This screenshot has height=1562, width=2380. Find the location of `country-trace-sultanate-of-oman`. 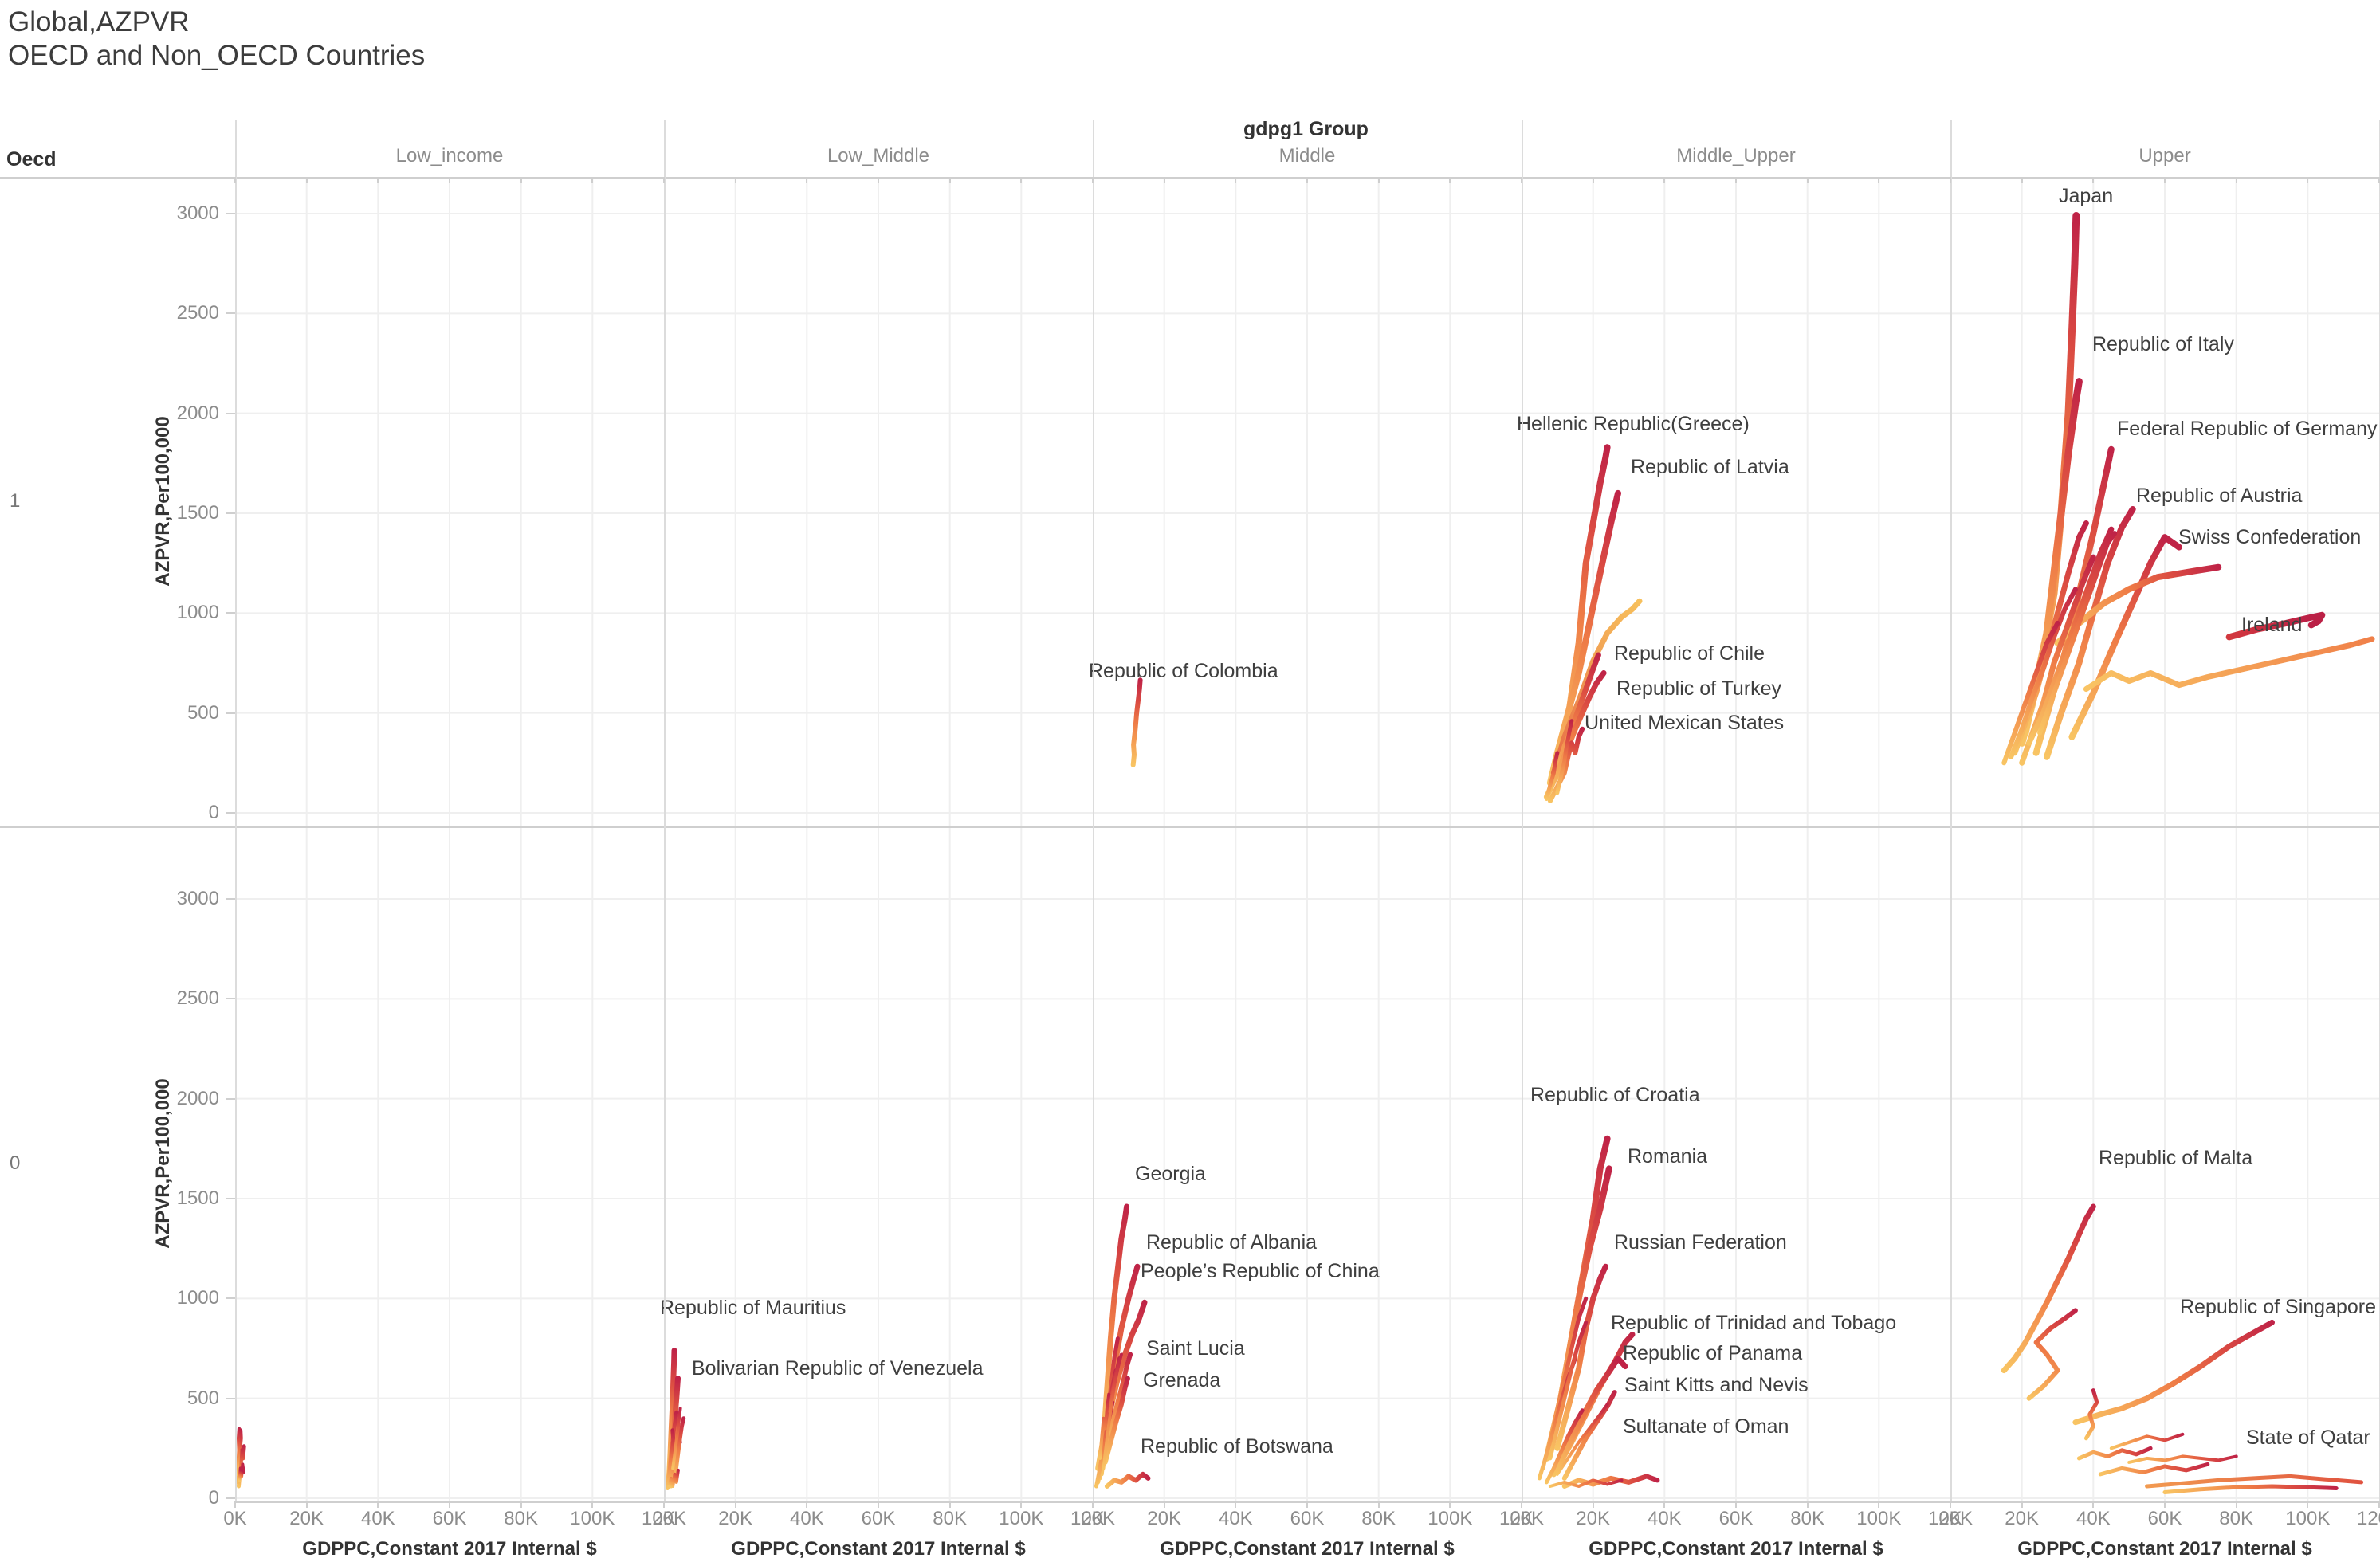

country-trace-sultanate-of-oman is located at coordinates (1610, 1481).